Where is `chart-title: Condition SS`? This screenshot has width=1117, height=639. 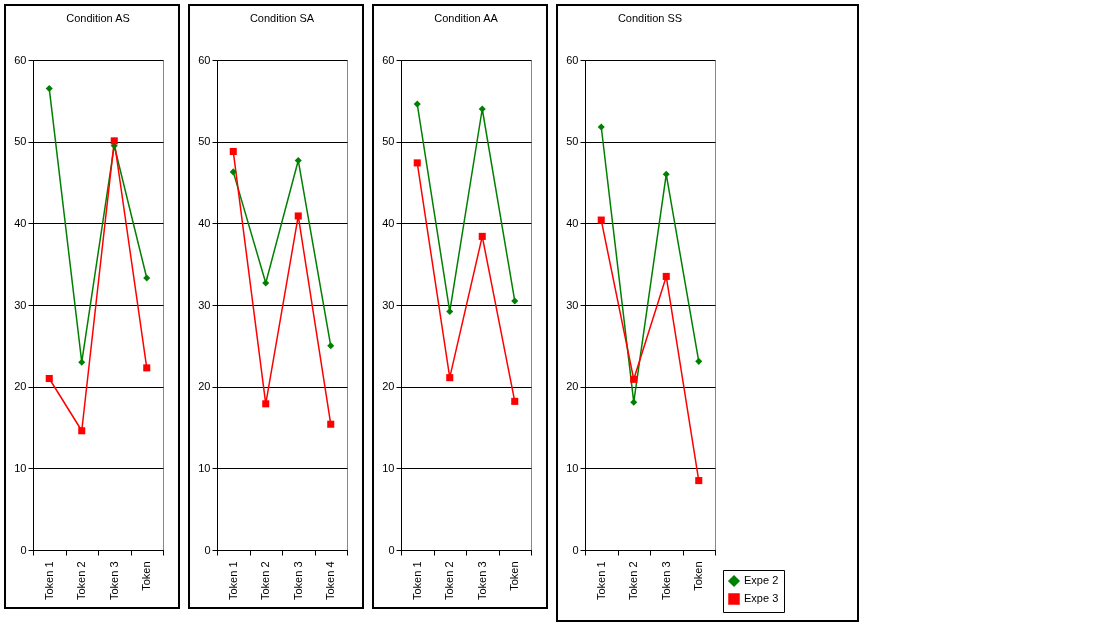
chart-title: Condition SS is located at coordinates (650, 18).